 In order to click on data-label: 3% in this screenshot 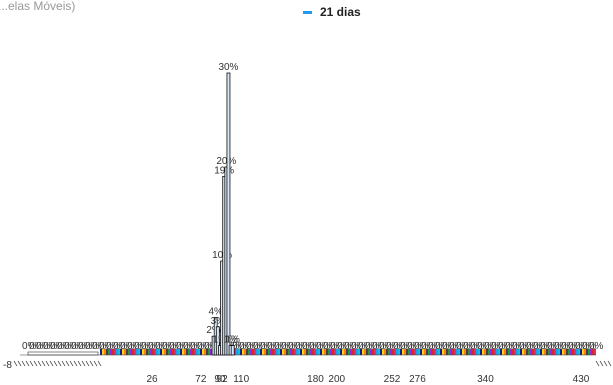, I will do `click(218, 321)`.